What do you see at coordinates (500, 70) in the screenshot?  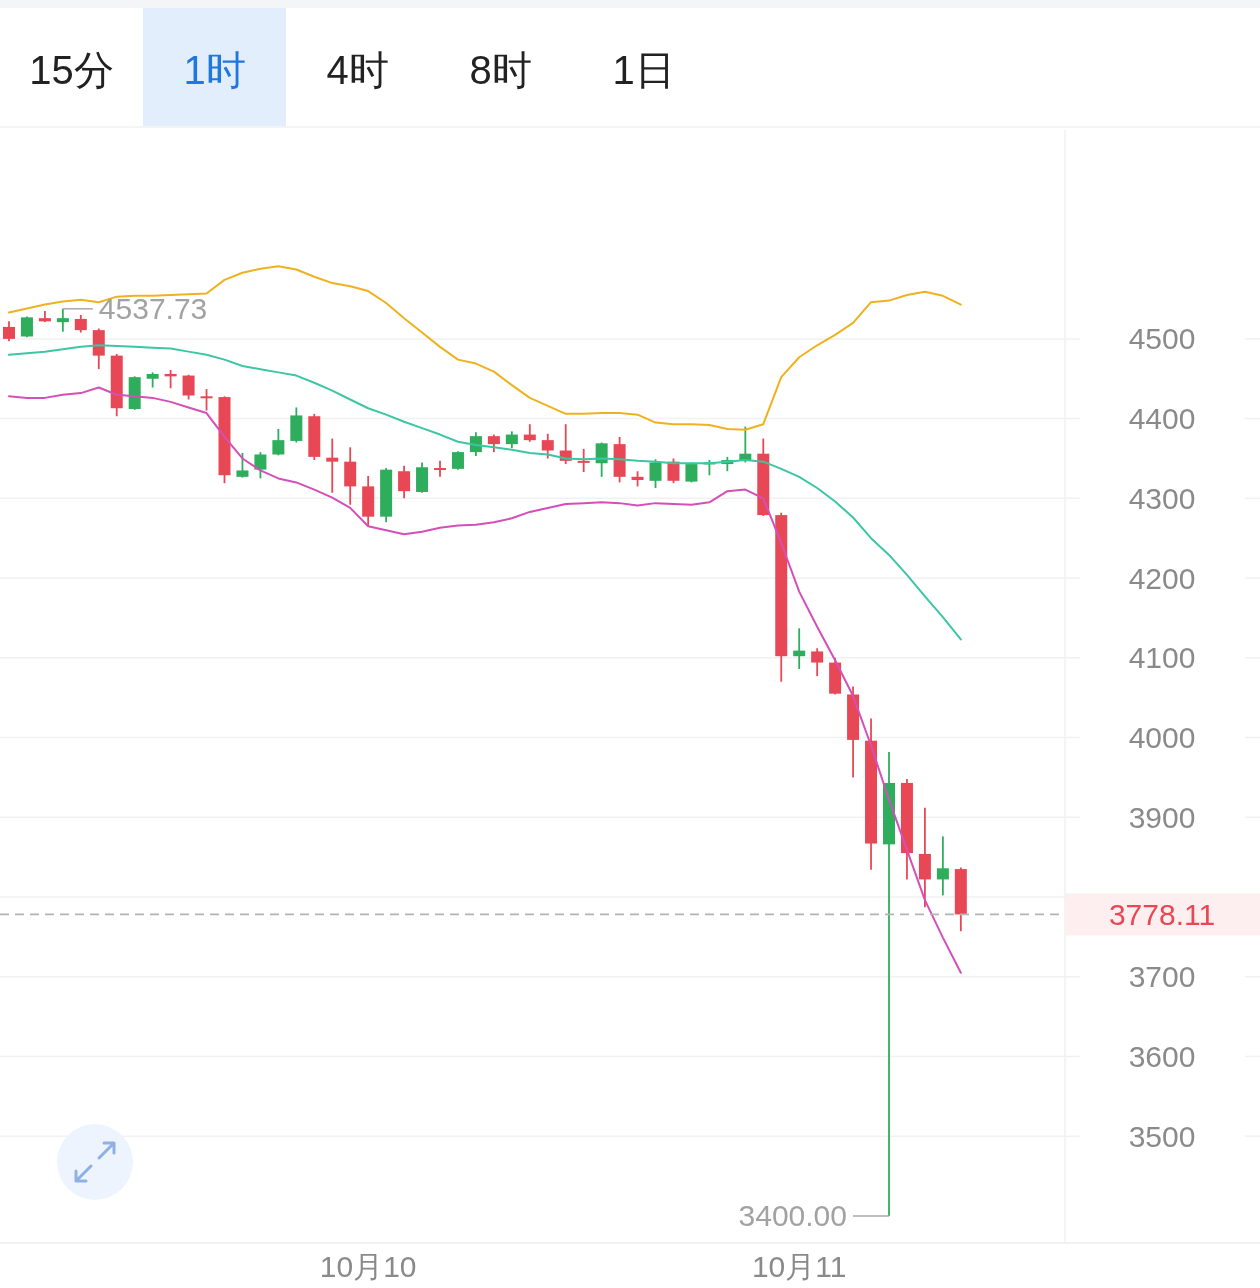 I see `text: 8时` at bounding box center [500, 70].